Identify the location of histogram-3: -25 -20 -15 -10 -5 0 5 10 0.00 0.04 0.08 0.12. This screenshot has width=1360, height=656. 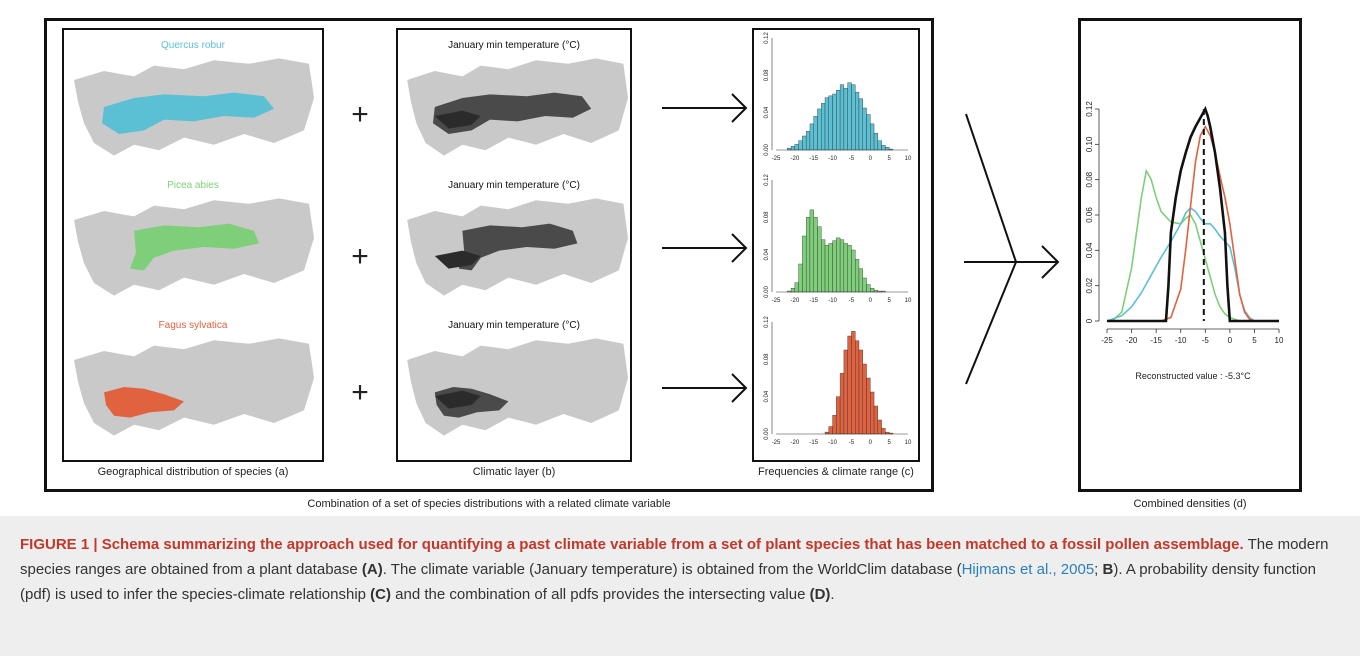
(838, 381).